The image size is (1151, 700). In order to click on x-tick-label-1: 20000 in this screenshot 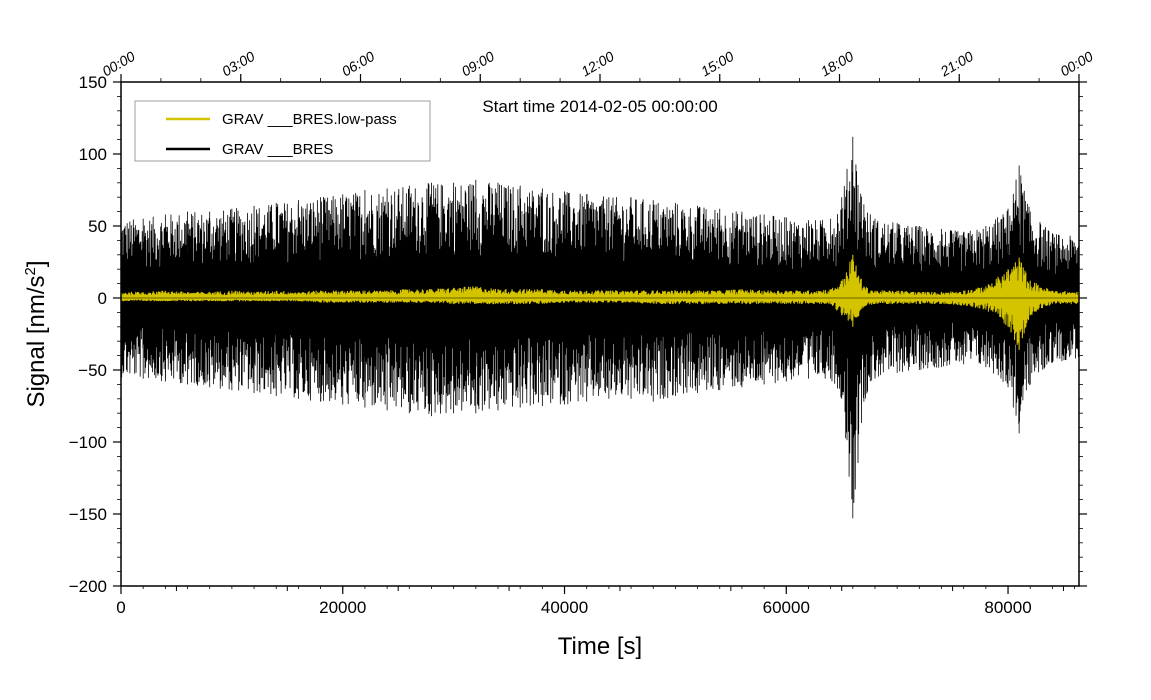, I will do `click(342, 607)`.